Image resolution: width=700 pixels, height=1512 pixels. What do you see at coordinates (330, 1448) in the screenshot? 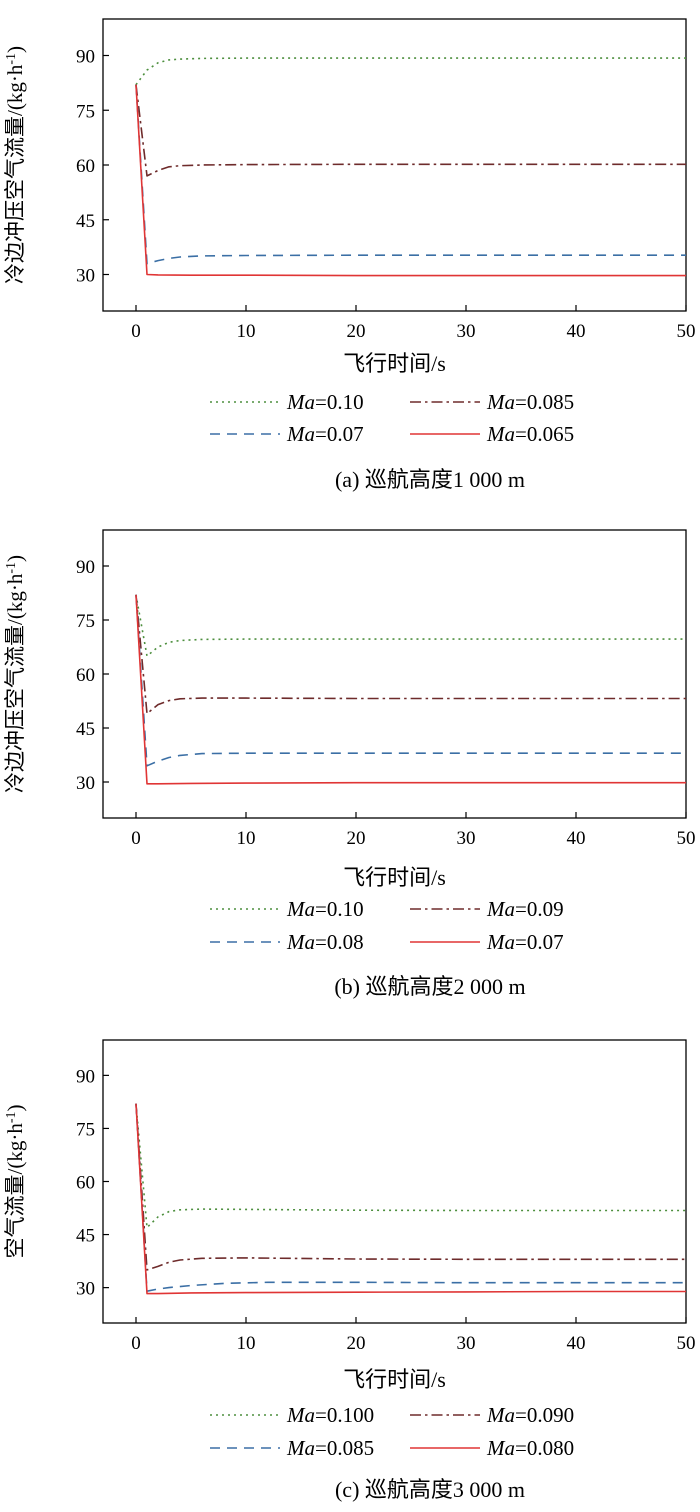
I see `legend-label-3: Ma=0.085` at bounding box center [330, 1448].